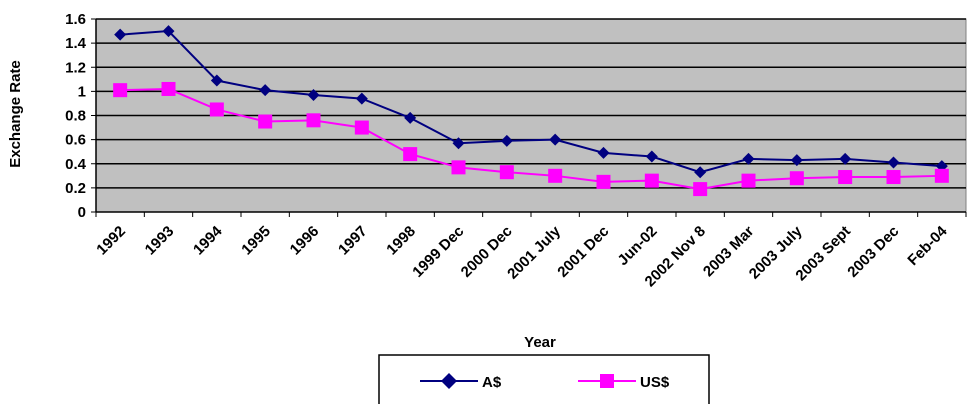 This screenshot has width=976, height=404. What do you see at coordinates (76, 164) in the screenshot?
I see `y-tick-label: 0.4` at bounding box center [76, 164].